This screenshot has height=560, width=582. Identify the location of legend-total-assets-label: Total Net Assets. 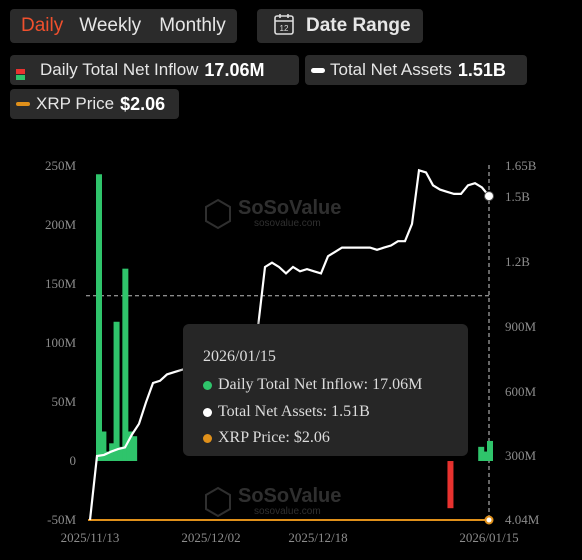
(391, 69).